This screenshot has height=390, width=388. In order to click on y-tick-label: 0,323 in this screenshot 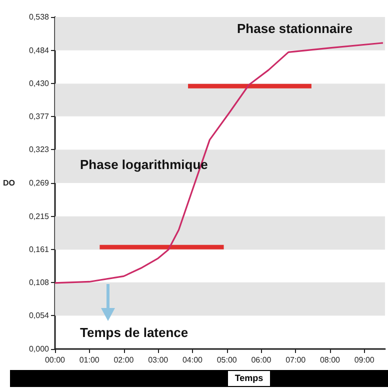, I will do `click(39, 149)`.